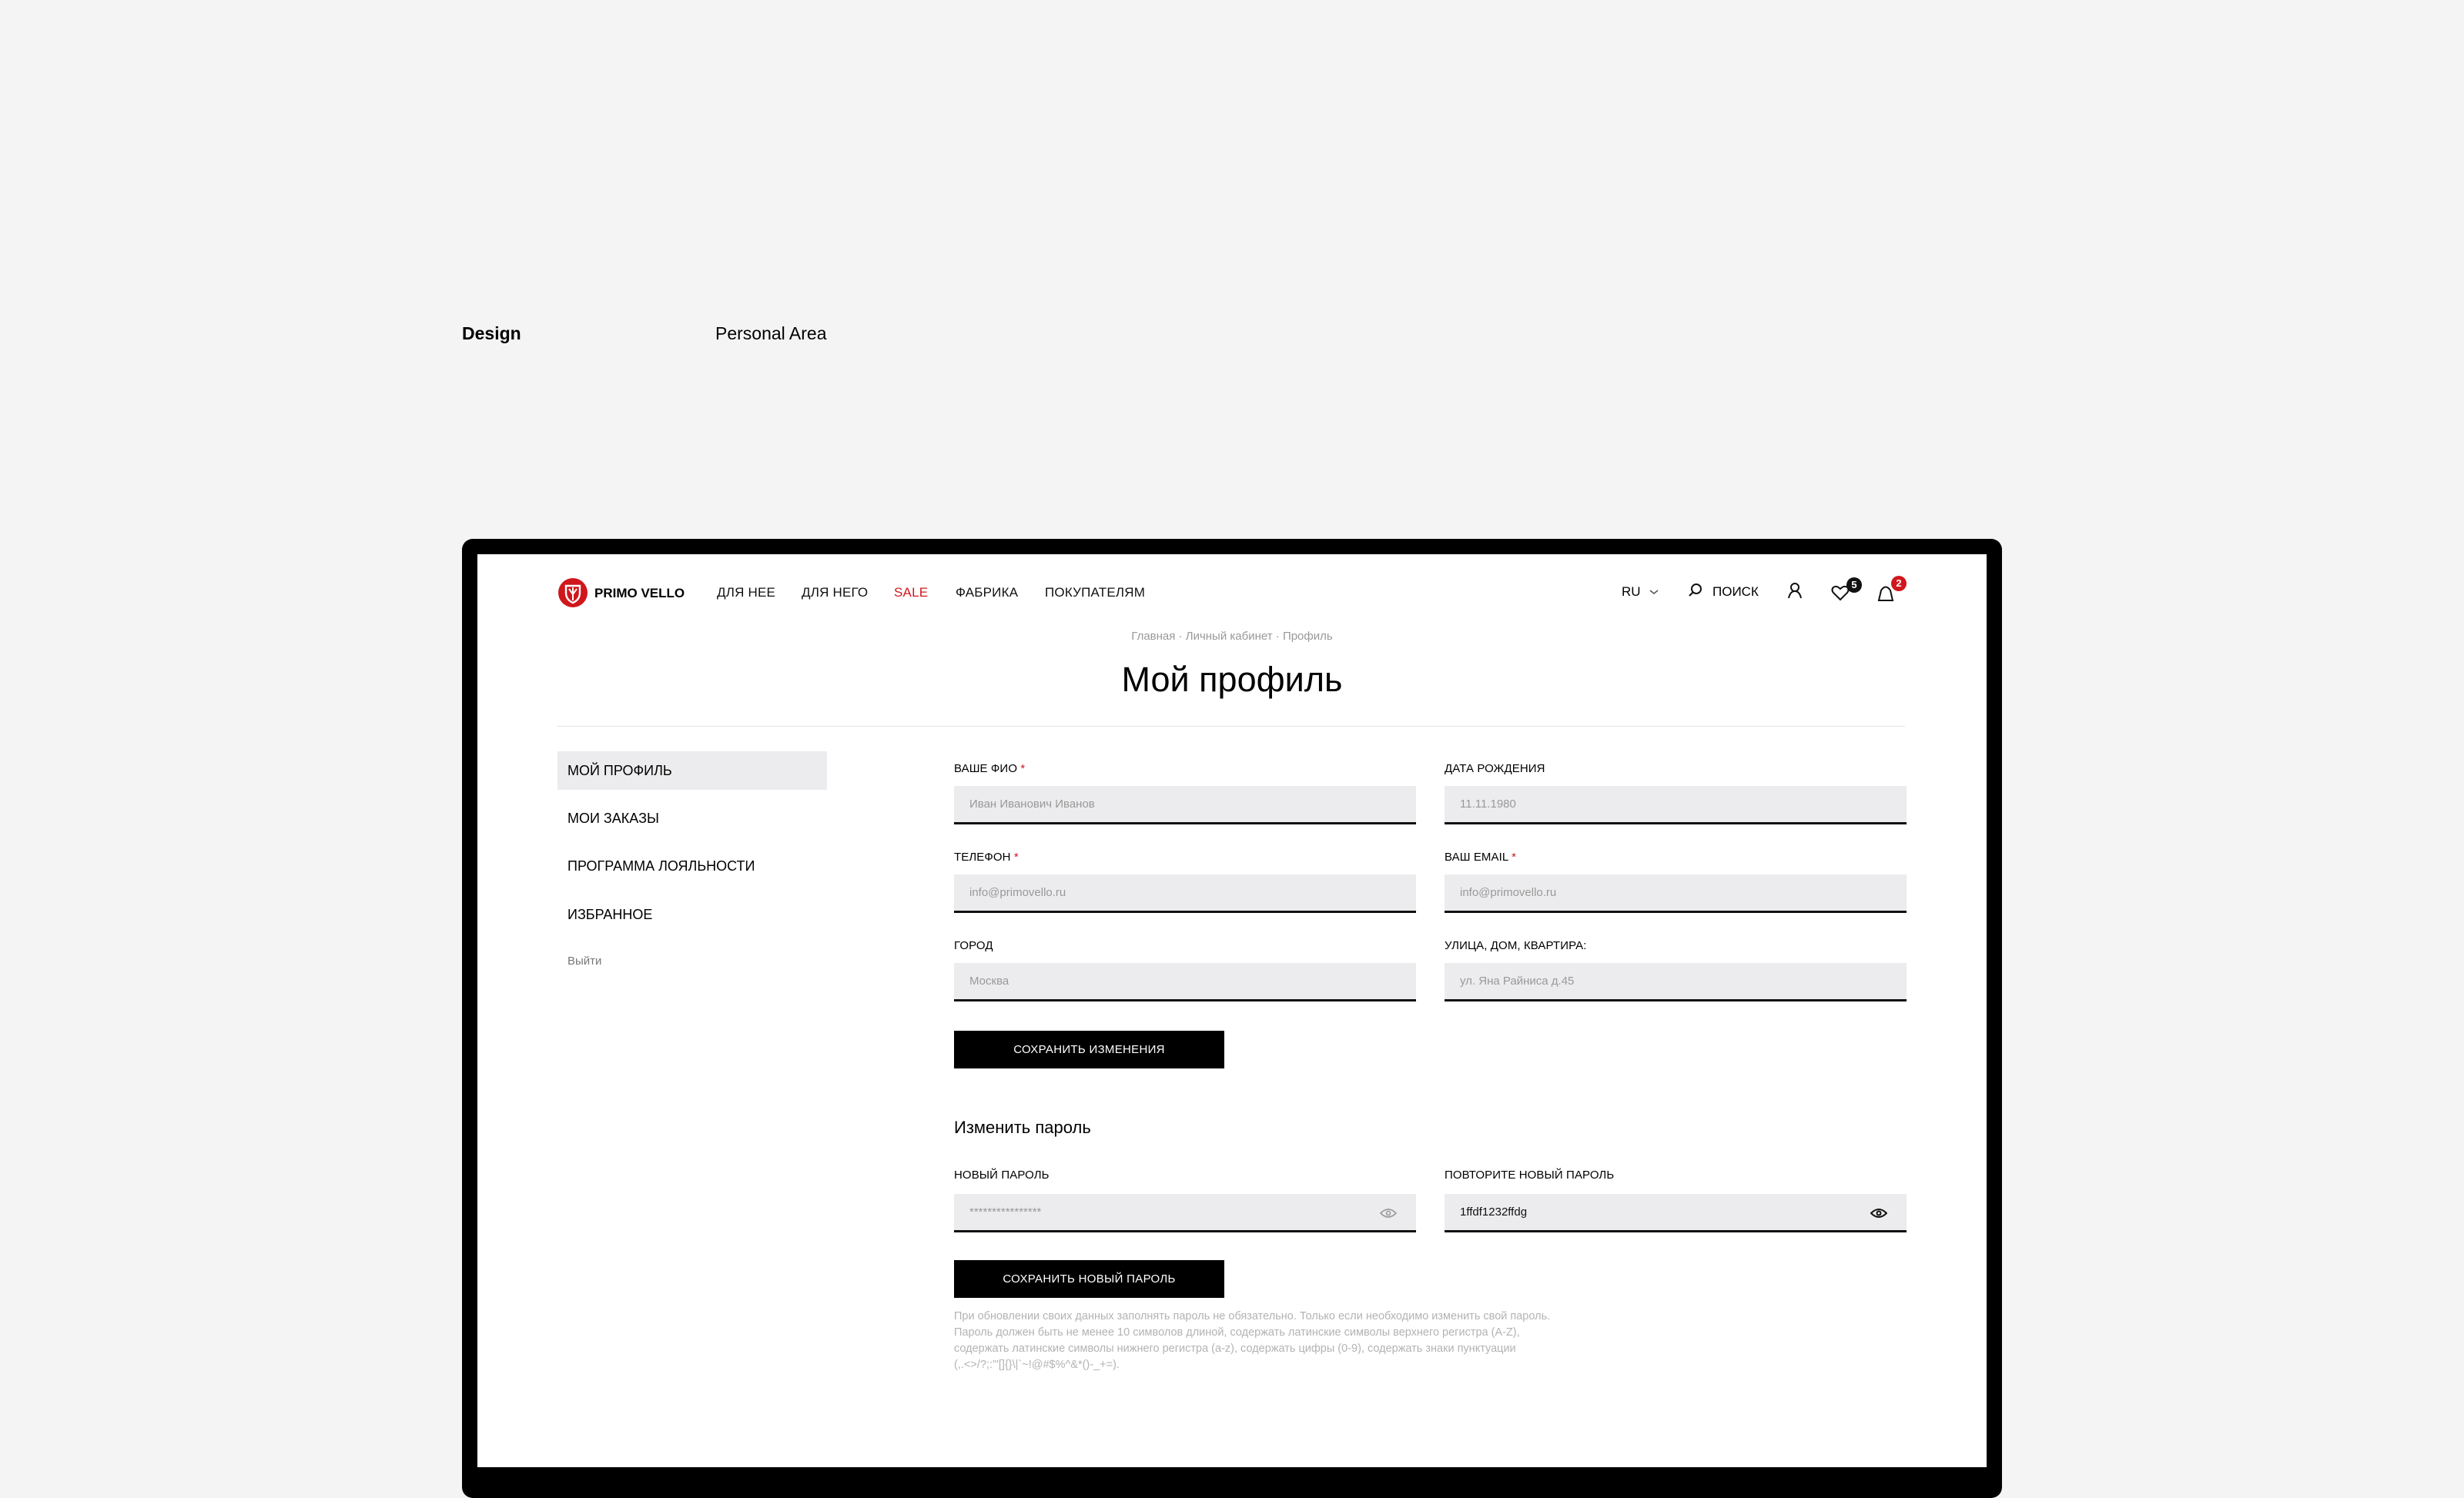 The image size is (2464, 1498). Describe the element at coordinates (1696, 590) in the screenshot. I see `search-icon` at that location.